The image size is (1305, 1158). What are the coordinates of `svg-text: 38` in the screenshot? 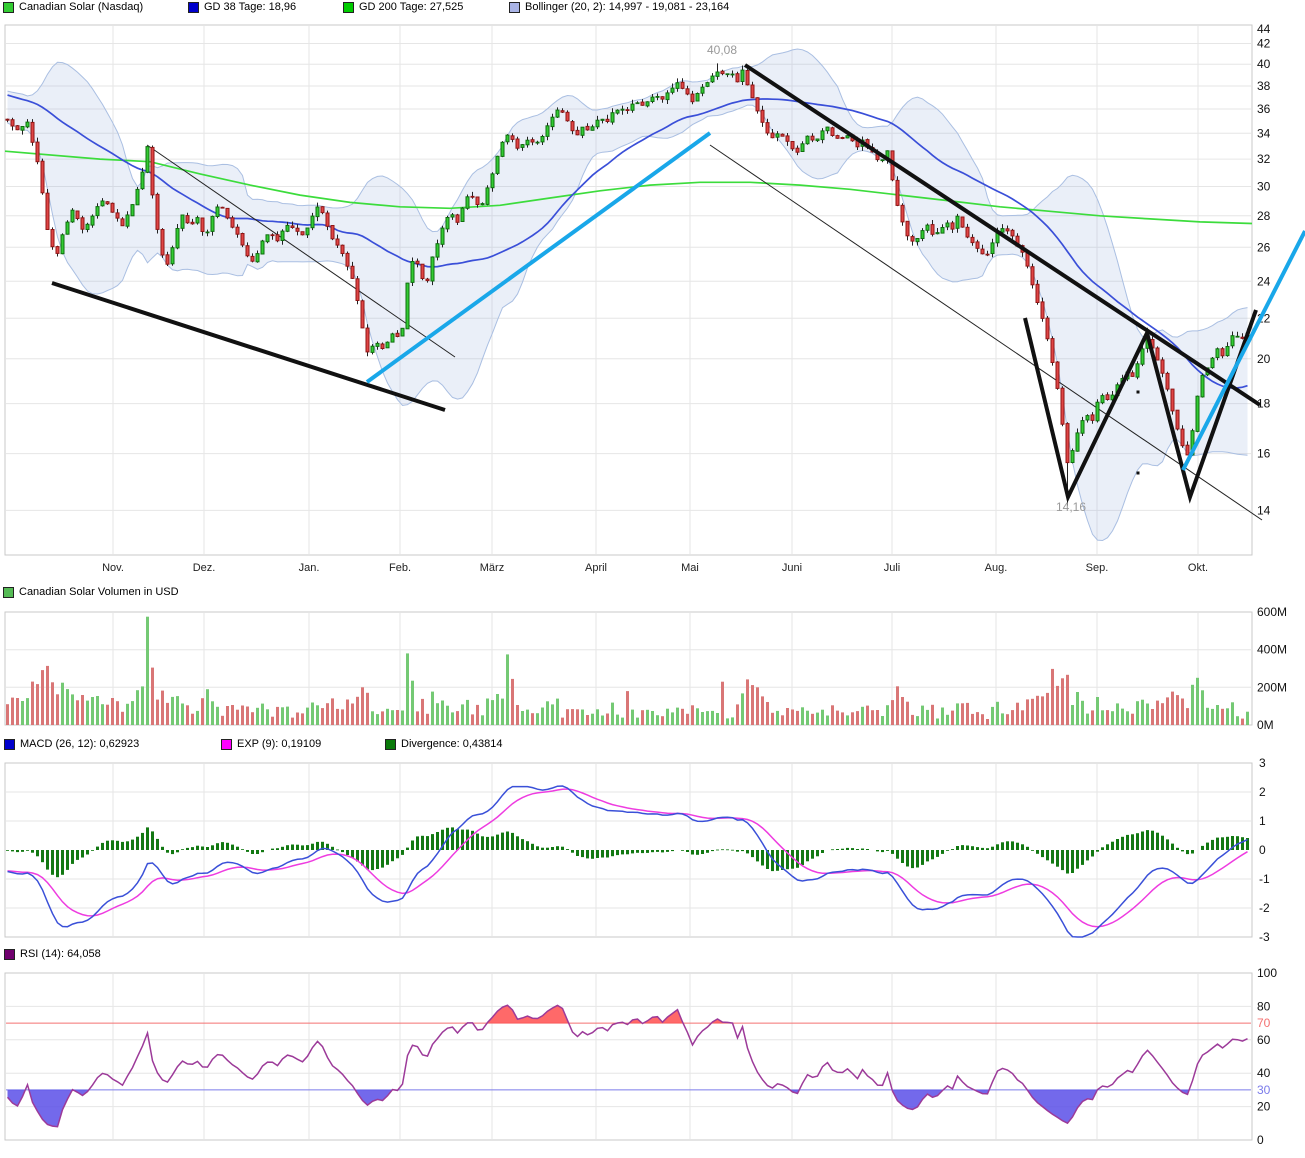 It's located at (1264, 86).